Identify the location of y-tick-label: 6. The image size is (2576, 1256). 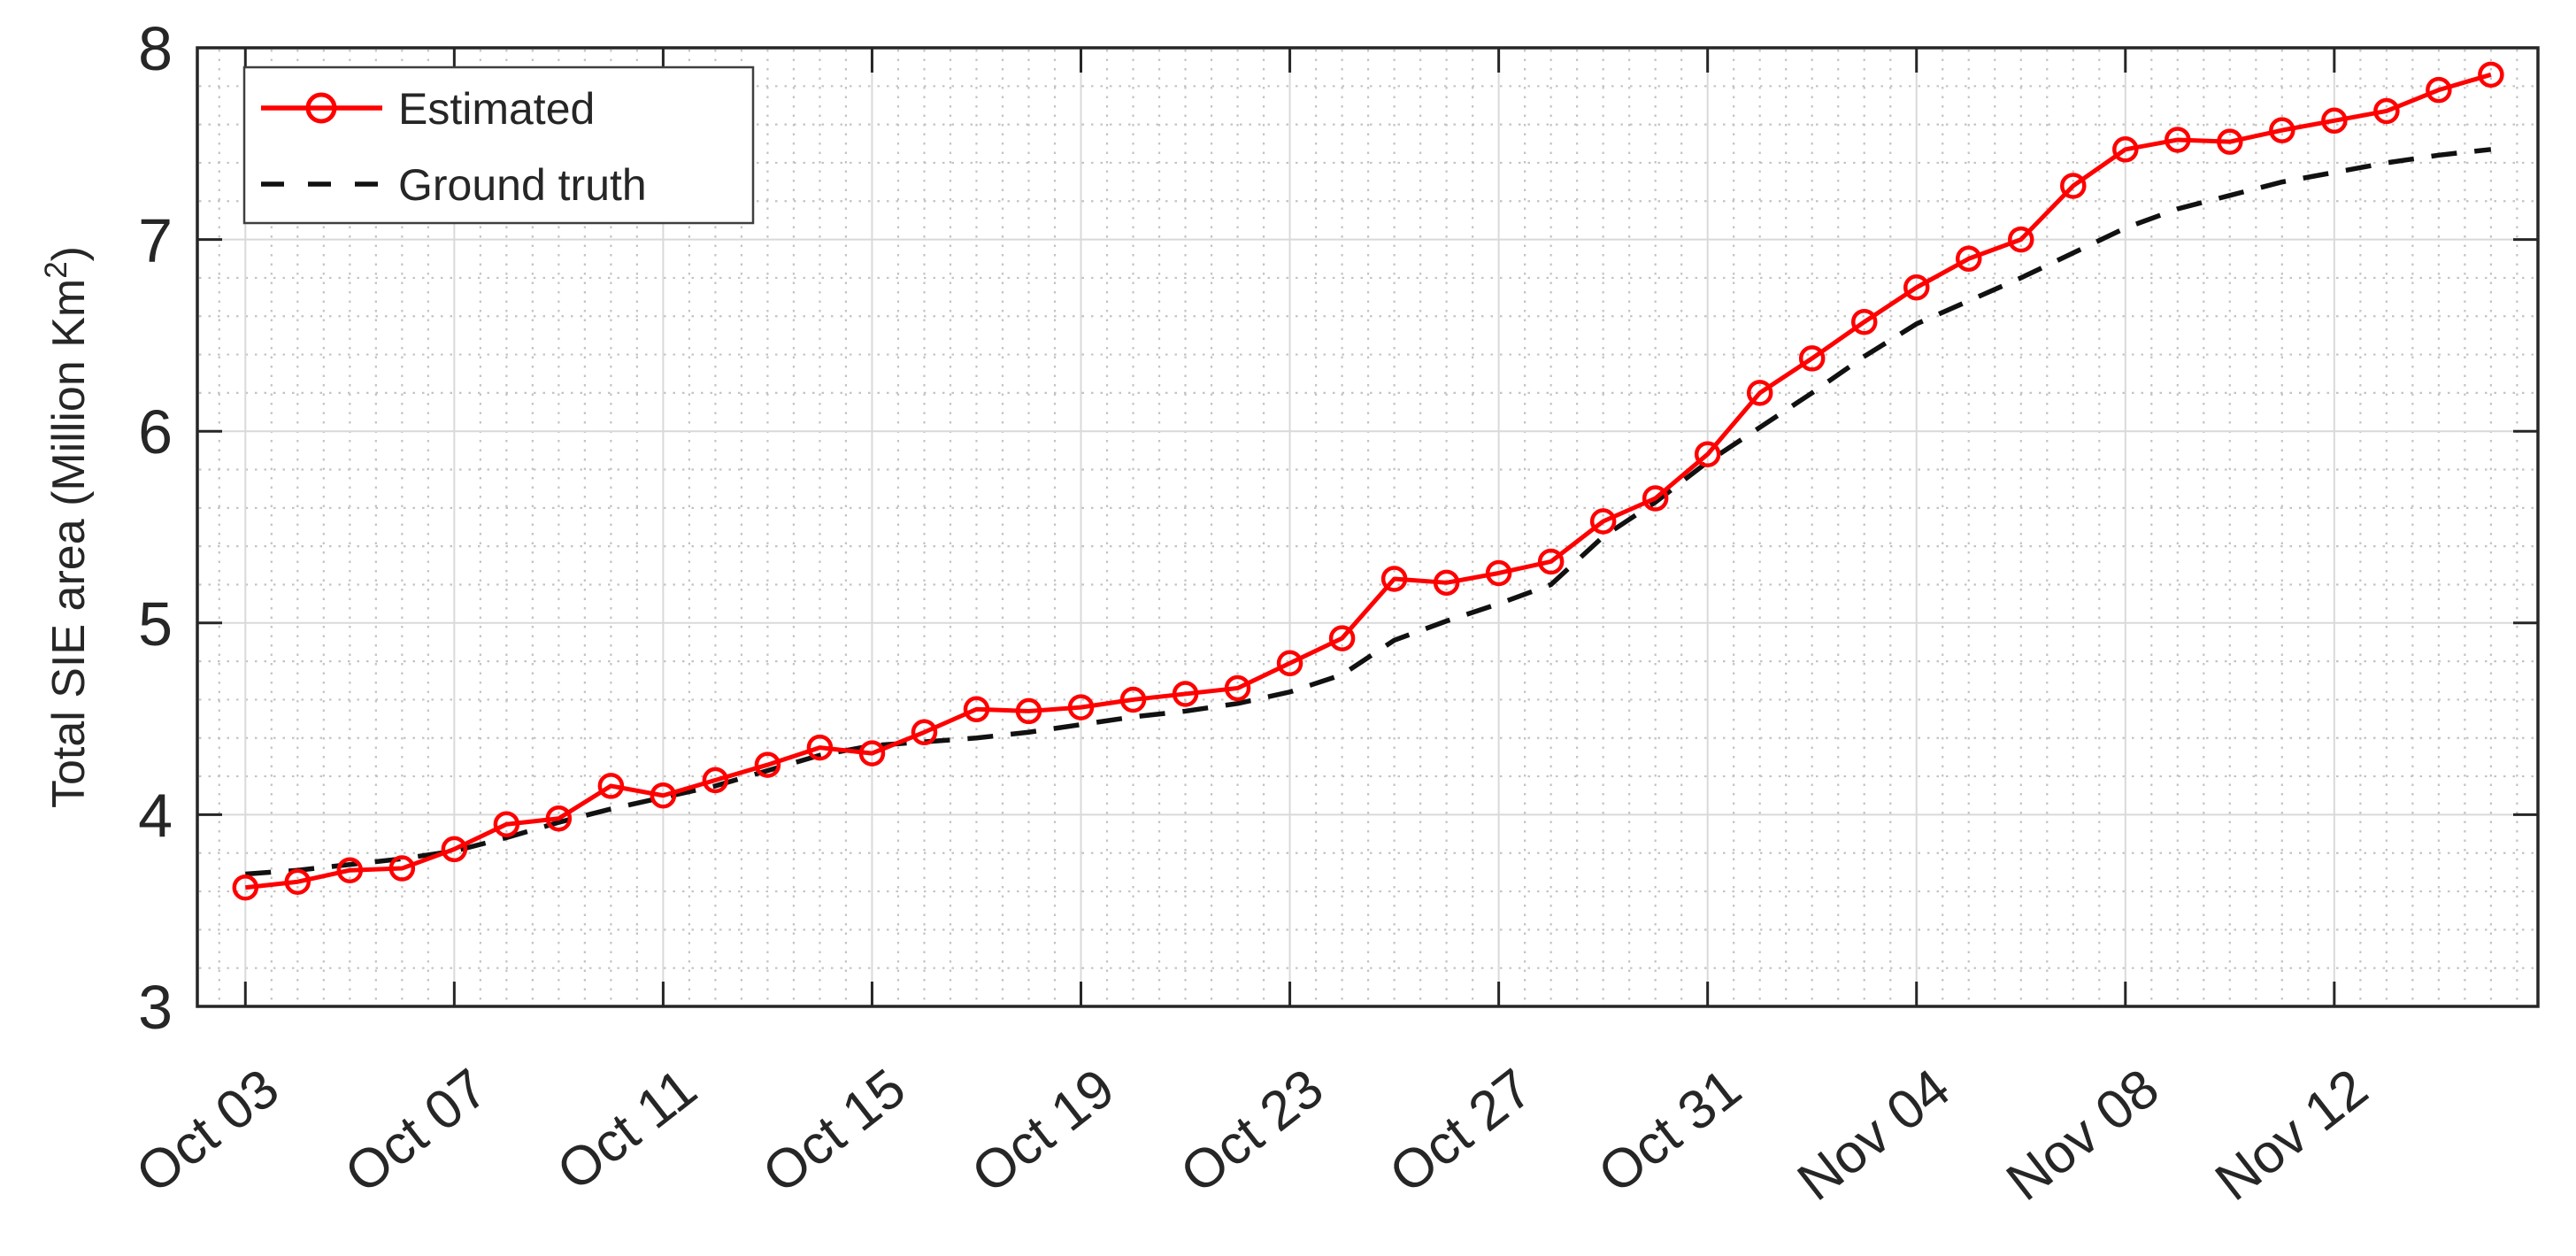
(155, 431).